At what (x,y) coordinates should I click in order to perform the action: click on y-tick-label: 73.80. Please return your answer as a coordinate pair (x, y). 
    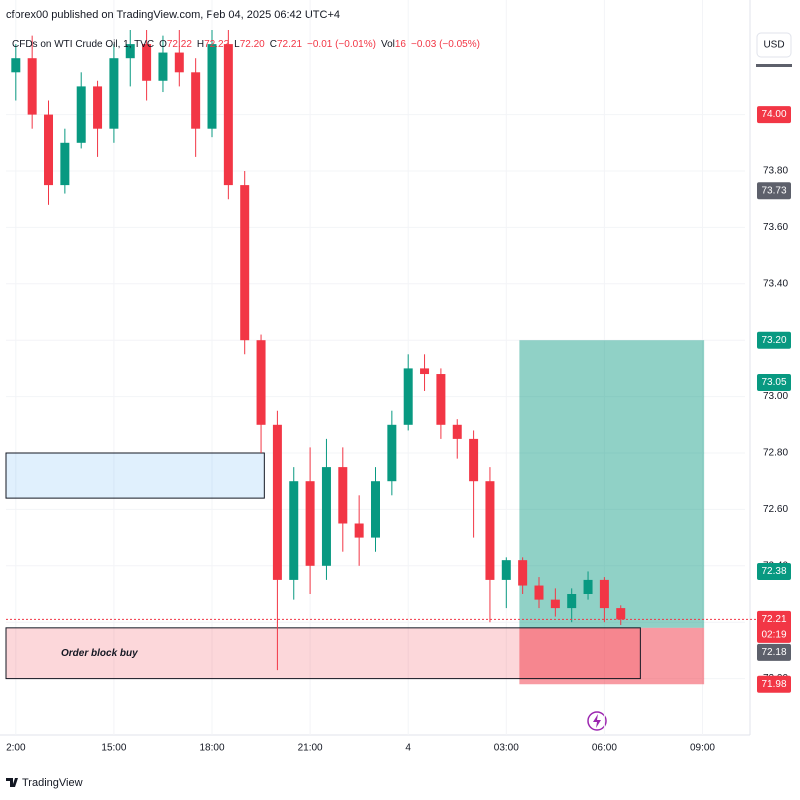
    Looking at the image, I should click on (775, 171).